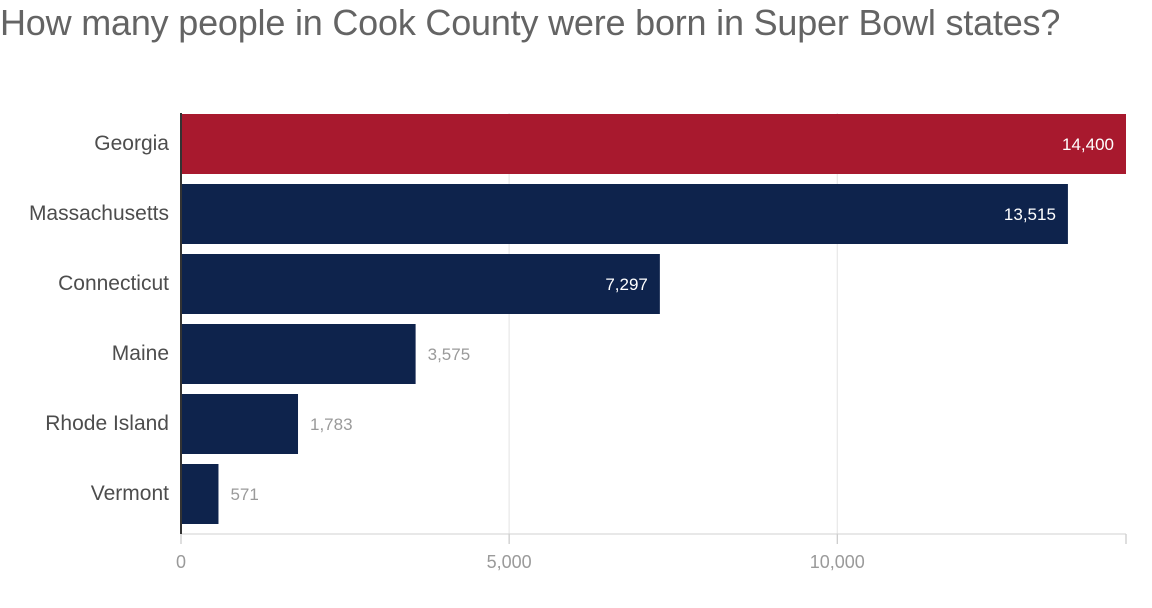 This screenshot has height=608, width=1152. I want to click on value-label: 1,783, so click(331, 424).